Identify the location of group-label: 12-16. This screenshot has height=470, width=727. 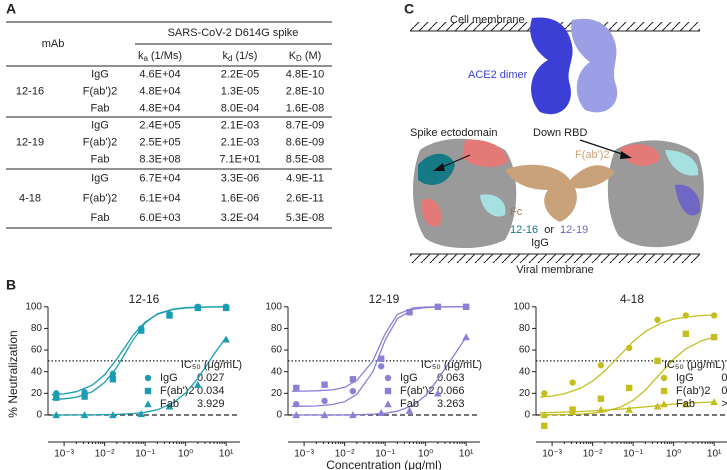
(30, 91).